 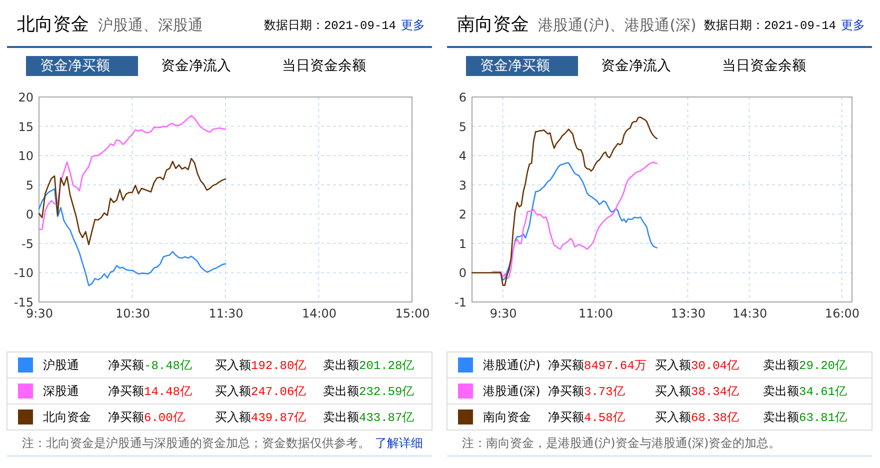 I want to click on text: 30.04亿, so click(x=715, y=366).